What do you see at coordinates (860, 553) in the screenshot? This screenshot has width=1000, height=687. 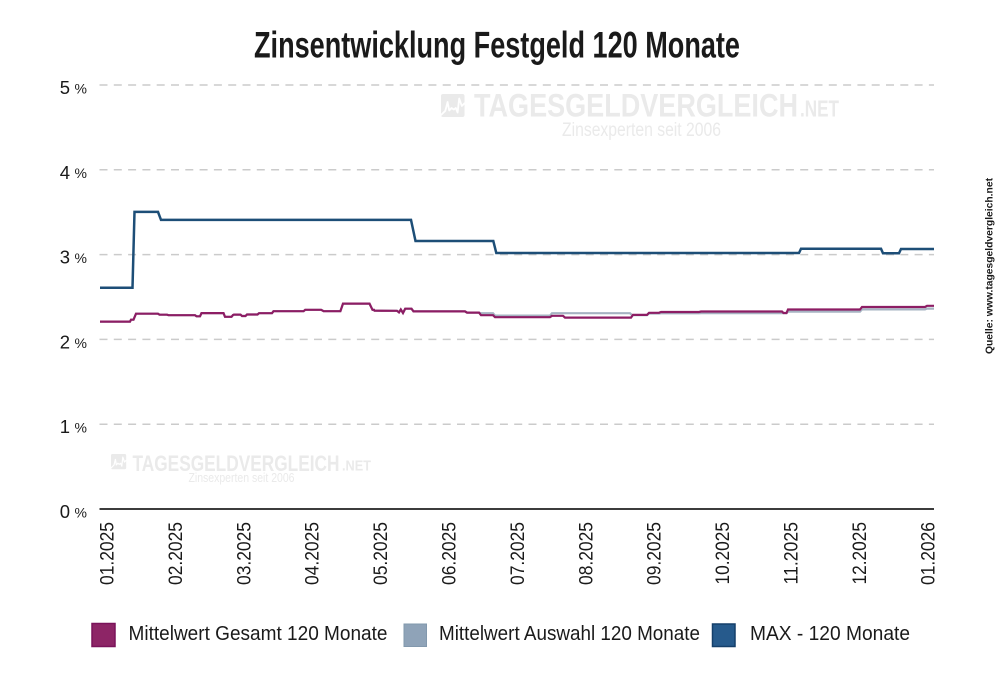 I see `svg-text: 12.2025` at bounding box center [860, 553].